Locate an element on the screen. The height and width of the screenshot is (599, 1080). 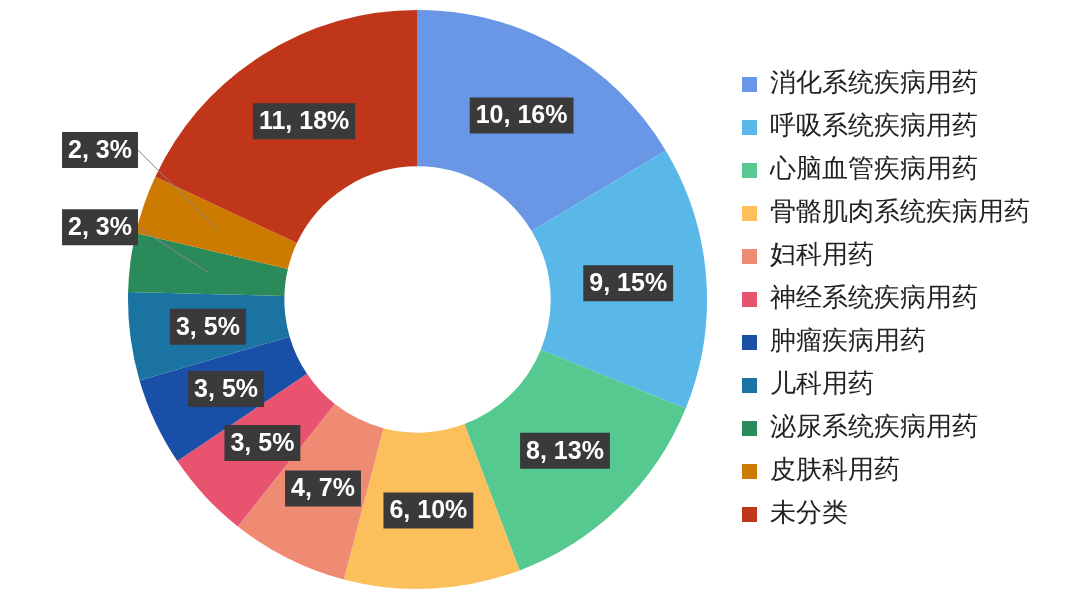
legend-label: 神经系统疾病用药 is located at coordinates (874, 297).